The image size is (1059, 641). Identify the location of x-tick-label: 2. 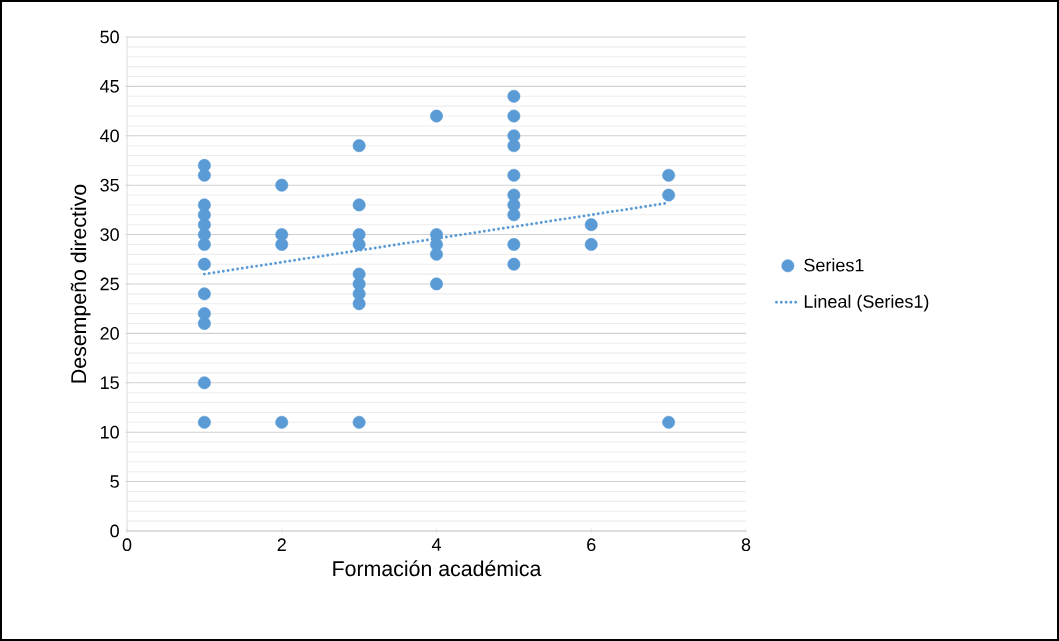
(281, 544).